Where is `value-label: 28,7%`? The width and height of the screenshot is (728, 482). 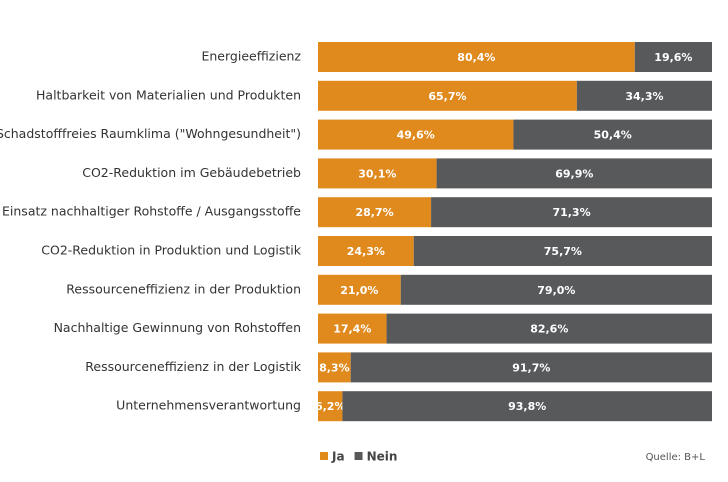
value-label: 28,7% is located at coordinates (374, 212).